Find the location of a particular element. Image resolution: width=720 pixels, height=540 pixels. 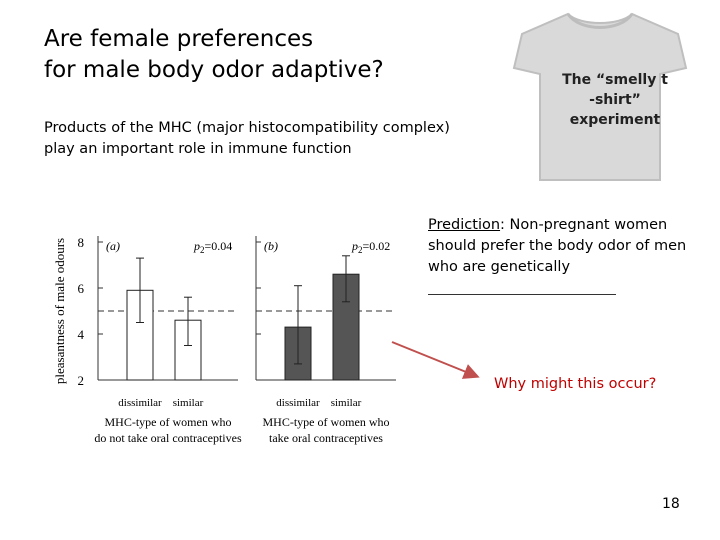

x-axis-label-line-2: take oral contraceptives is located at coordinates (326, 438).